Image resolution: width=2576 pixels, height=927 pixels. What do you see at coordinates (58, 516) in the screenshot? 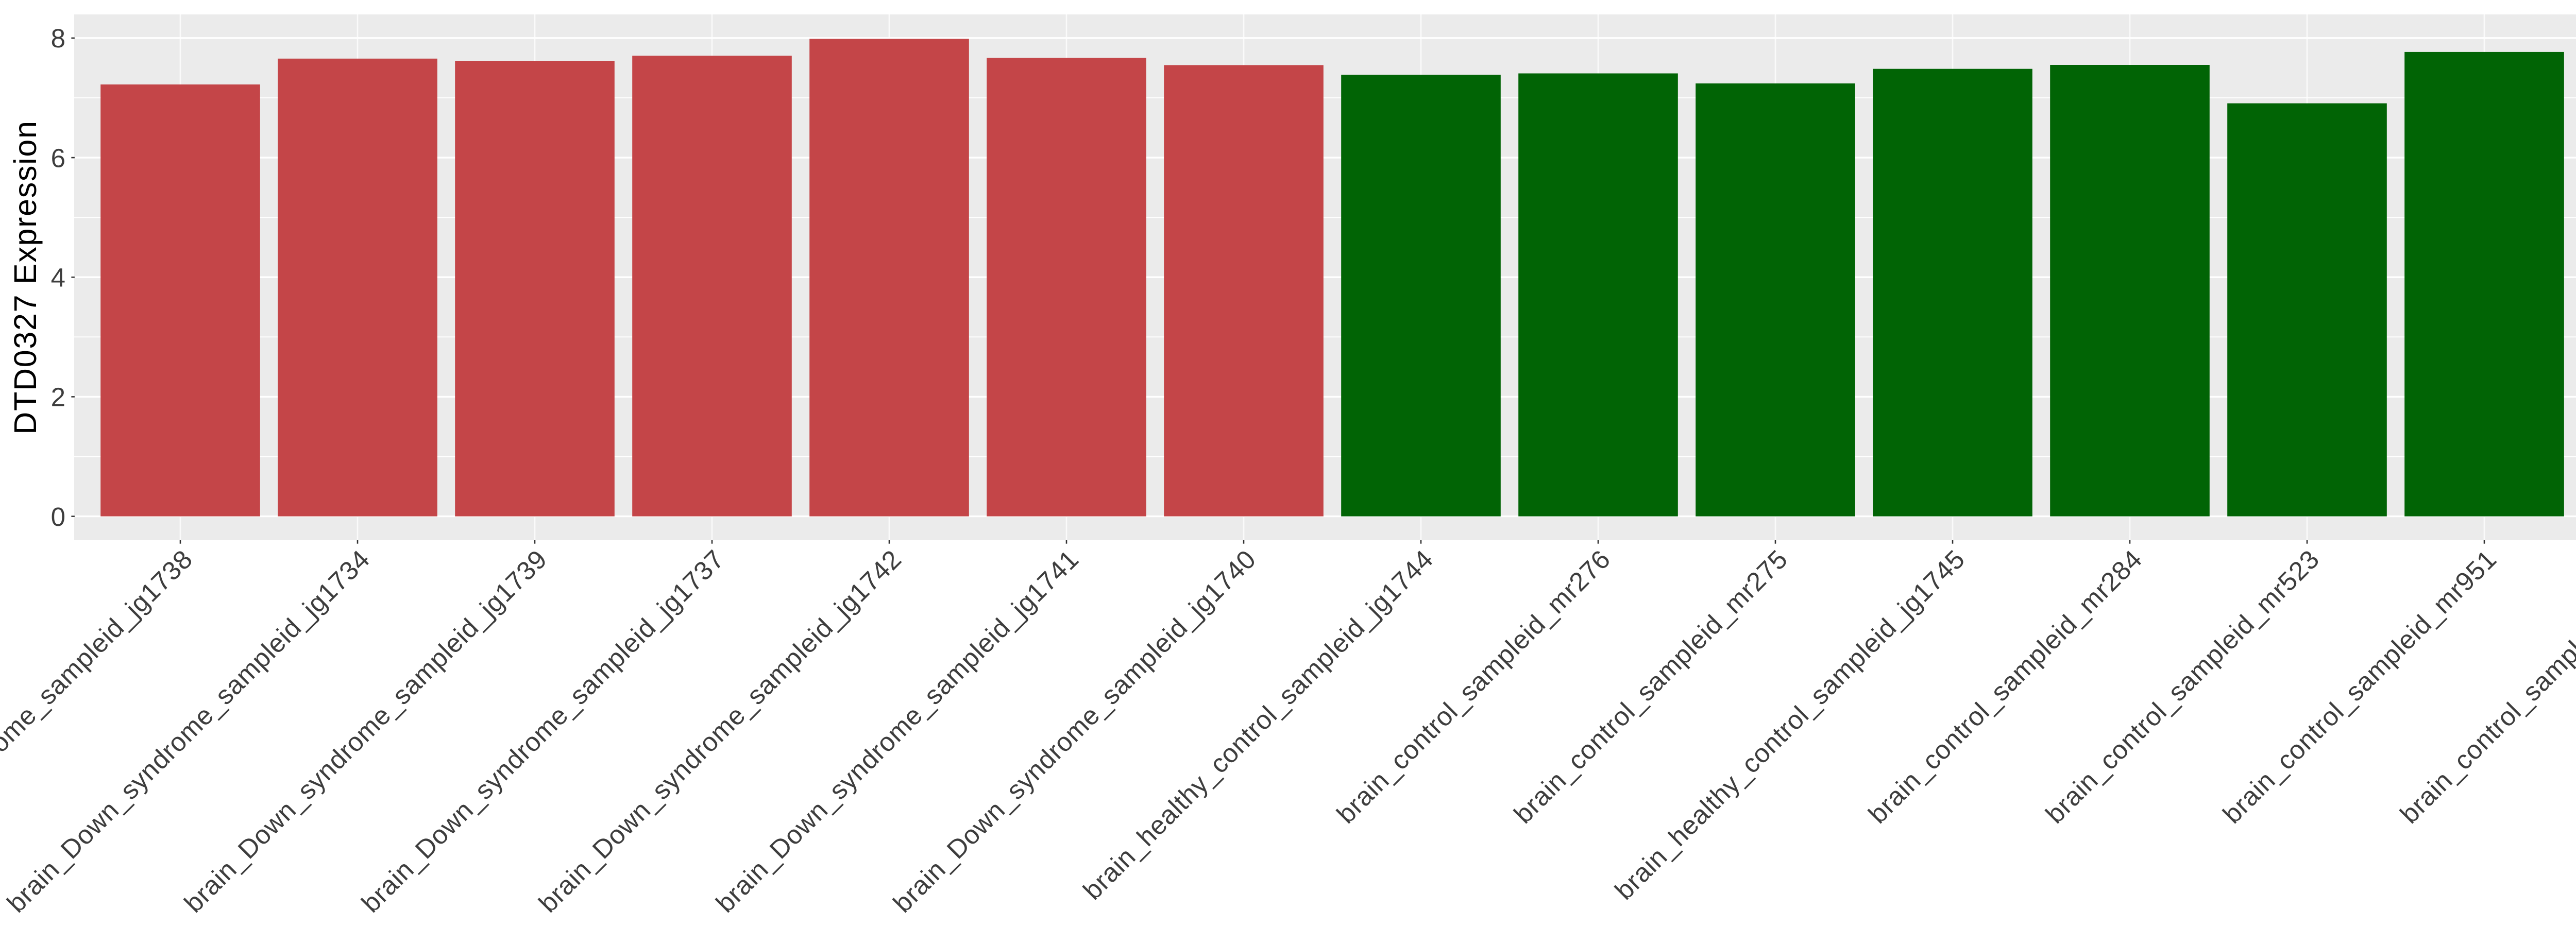
I see `svg-text: 0` at bounding box center [58, 516].